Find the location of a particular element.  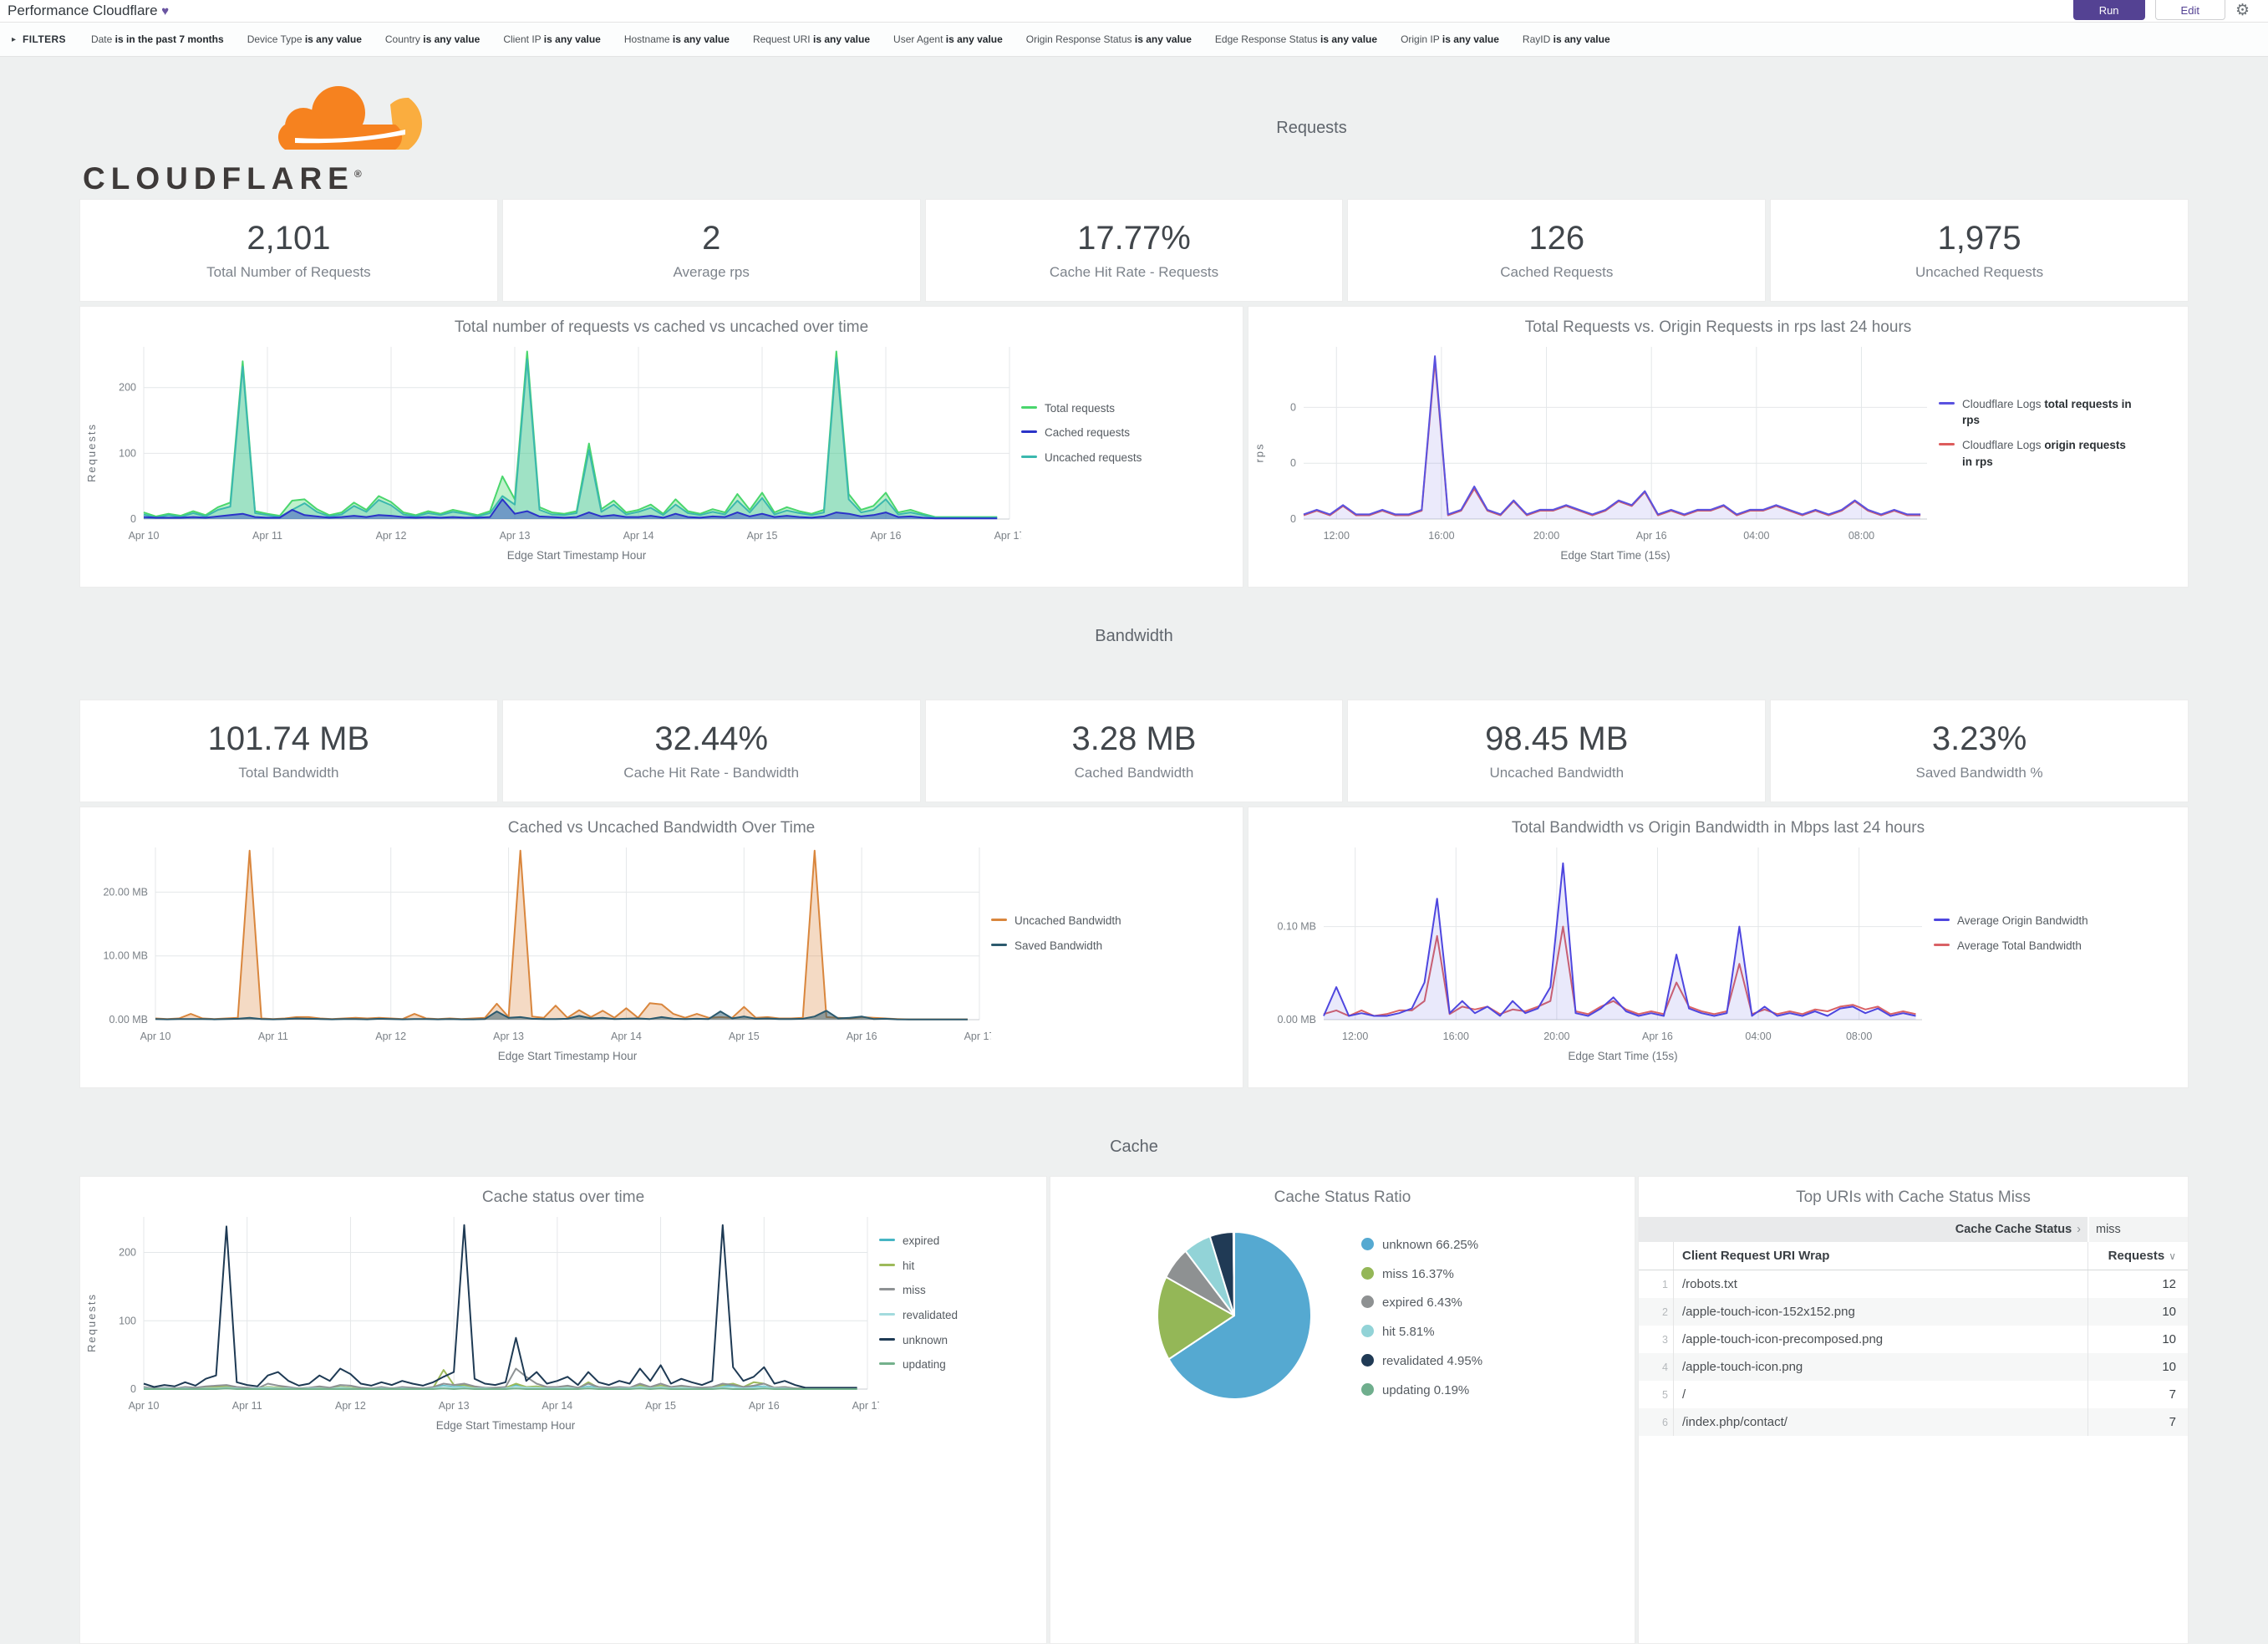

table-row: 3/apple-touch-icon-precomposed.png 10 is located at coordinates (1913, 1340).